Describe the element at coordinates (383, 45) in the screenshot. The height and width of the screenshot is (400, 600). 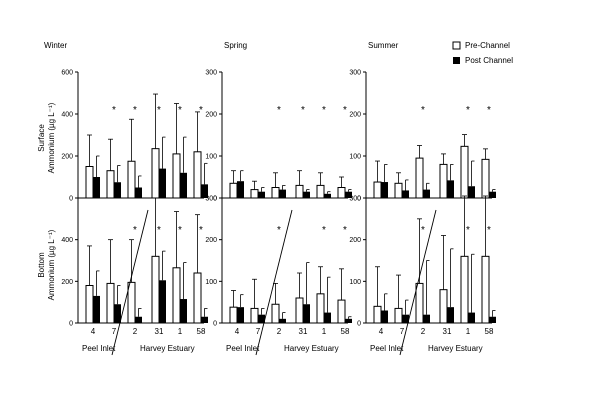
I see `season-title-summer: Summer` at that location.